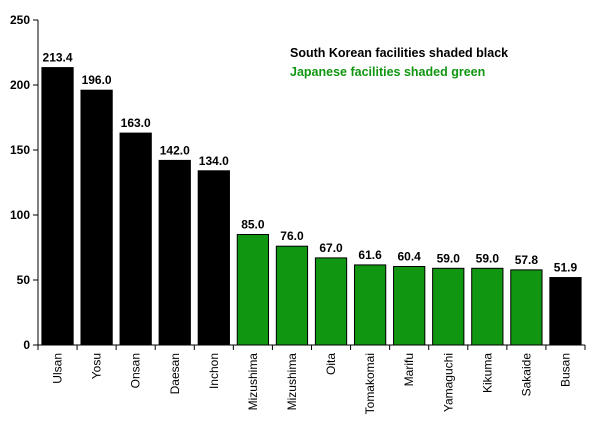  I want to click on y-tick-label: 50, so click(24, 280).